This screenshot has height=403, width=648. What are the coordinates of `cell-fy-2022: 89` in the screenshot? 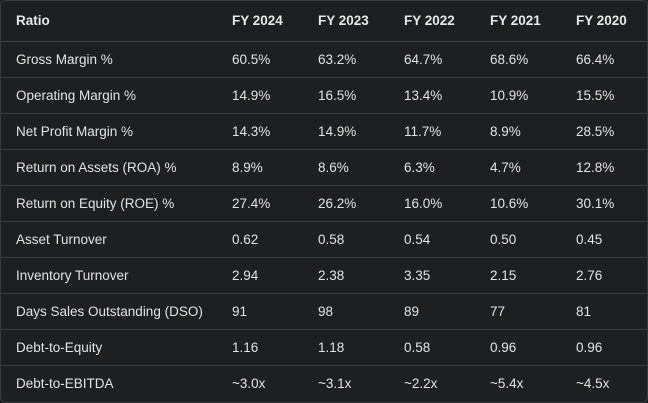 It's located at (412, 311).